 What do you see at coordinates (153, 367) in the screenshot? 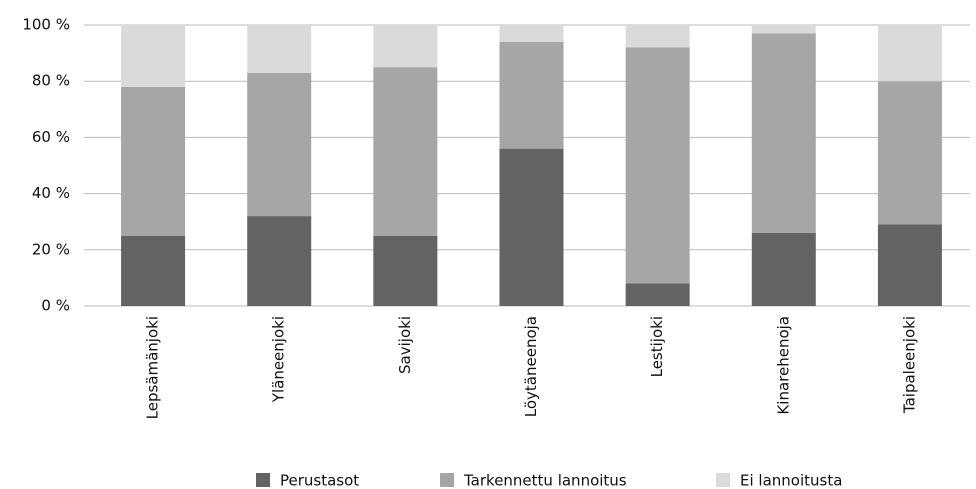
I see `x-tick-label: Lepsämänjoki` at bounding box center [153, 367].